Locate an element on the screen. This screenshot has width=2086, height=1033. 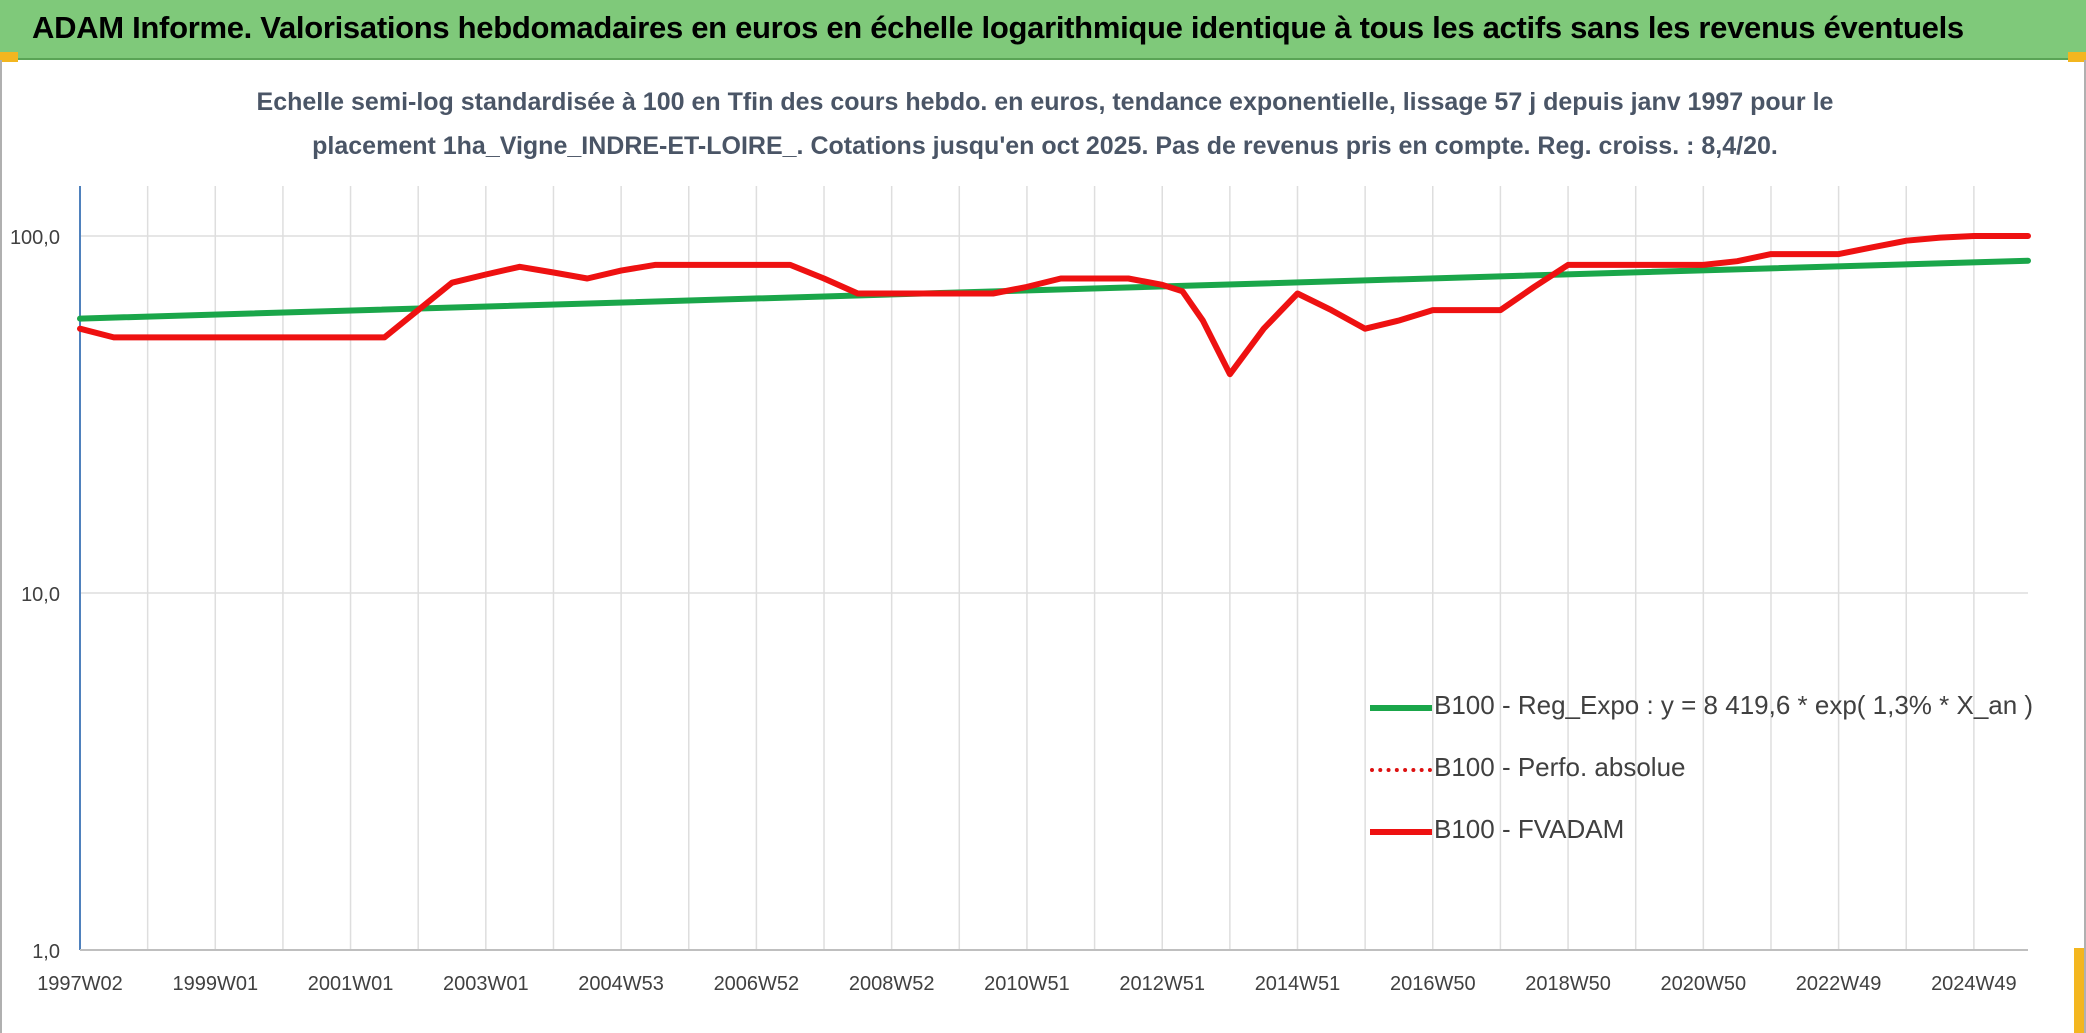
corner-marker-top-right is located at coordinates (2077, 57).